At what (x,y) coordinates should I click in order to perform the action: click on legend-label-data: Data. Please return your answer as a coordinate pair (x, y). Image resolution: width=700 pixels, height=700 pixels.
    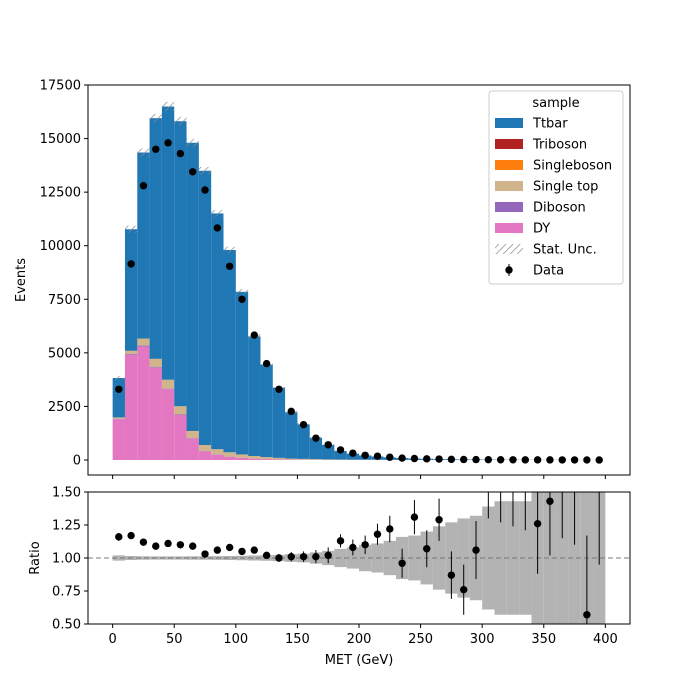
    Looking at the image, I should click on (548, 271).